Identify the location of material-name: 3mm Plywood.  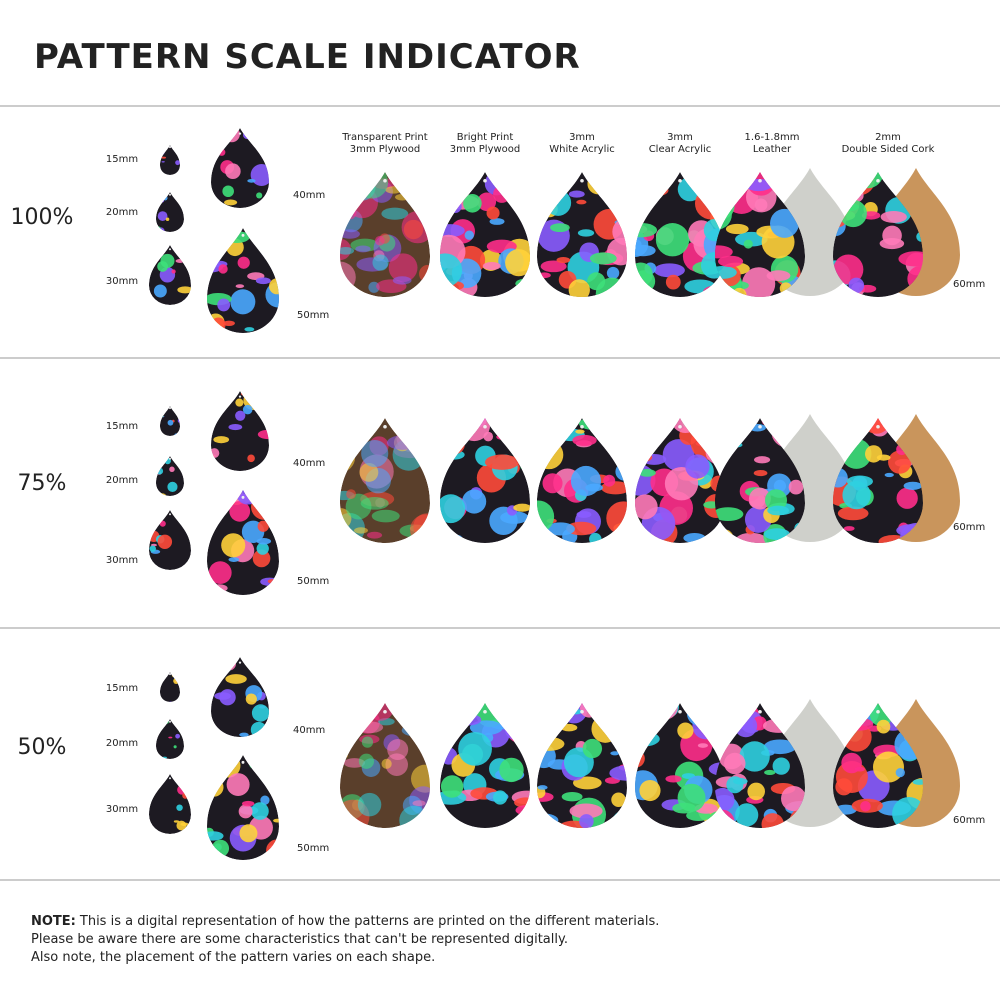
(385, 149).